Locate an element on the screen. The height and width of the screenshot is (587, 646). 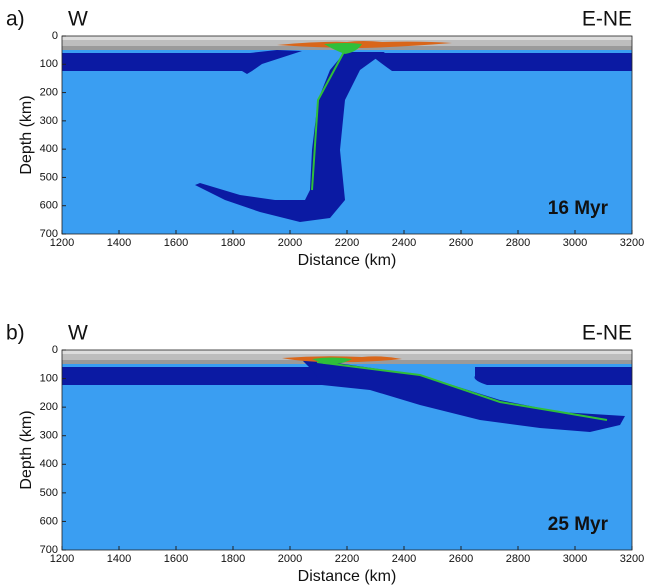
panel-label: b) is located at coordinates (15, 333).